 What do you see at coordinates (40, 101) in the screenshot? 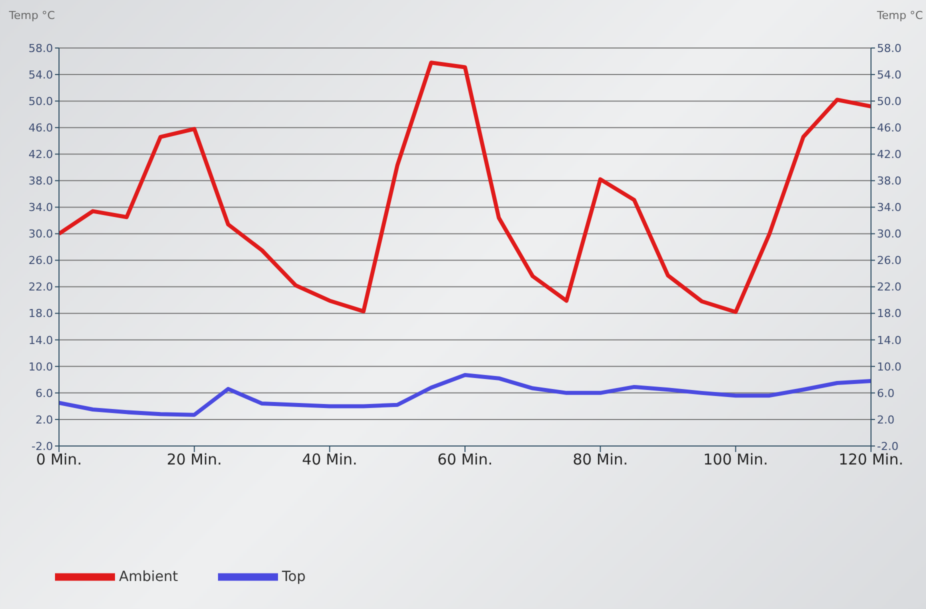
I see `y-tick-label: 50.0` at bounding box center [40, 101].